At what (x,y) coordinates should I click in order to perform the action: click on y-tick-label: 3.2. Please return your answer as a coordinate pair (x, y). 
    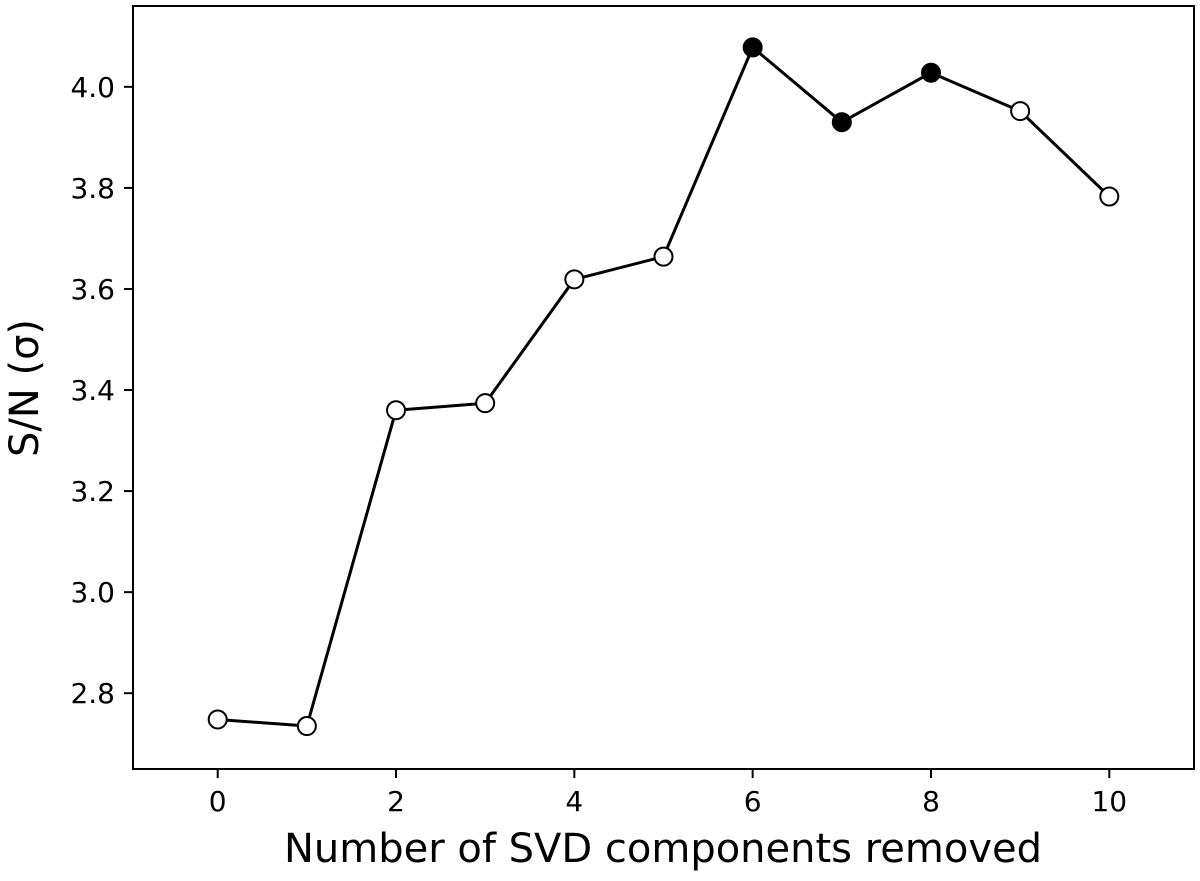
    Looking at the image, I should click on (92, 491).